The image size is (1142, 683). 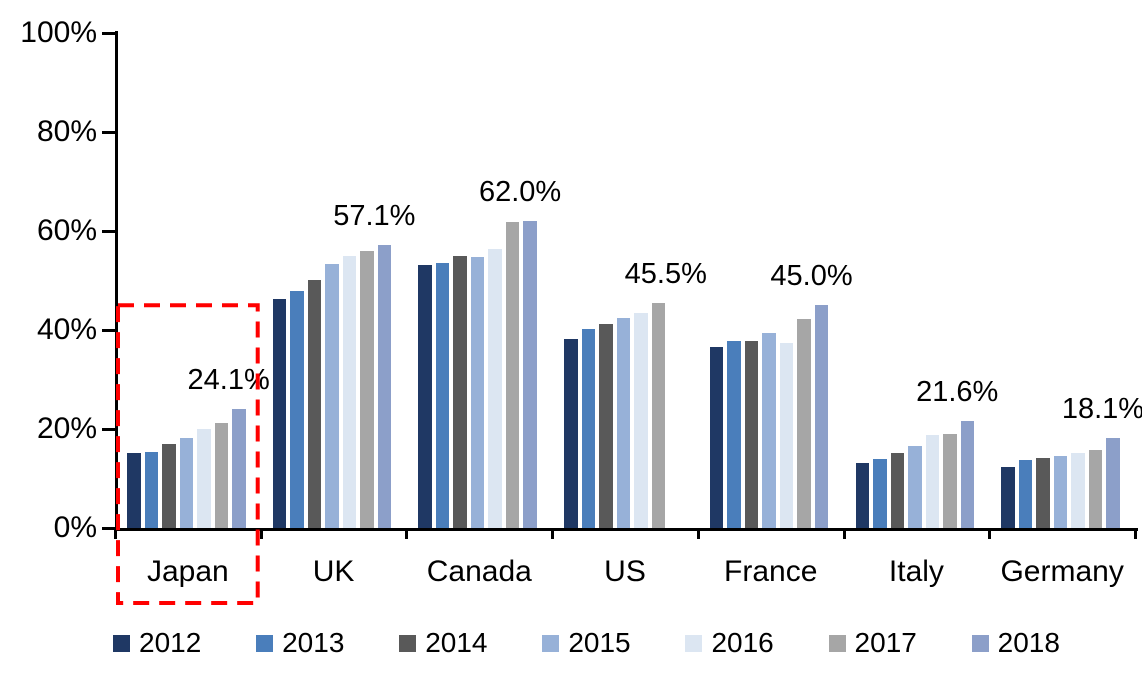 What do you see at coordinates (170, 642) in the screenshot?
I see `legend-label-2012: 2012` at bounding box center [170, 642].